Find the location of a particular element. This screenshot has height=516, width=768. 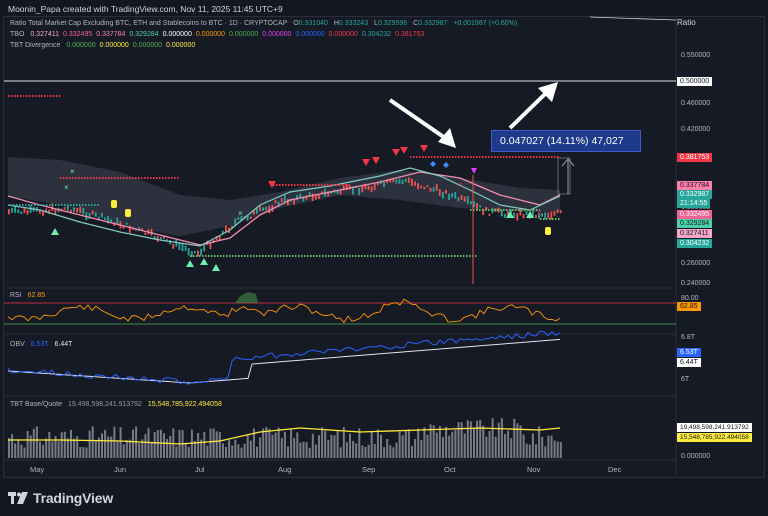

tbo-value-5: 0.000000 is located at coordinates (210, 34).